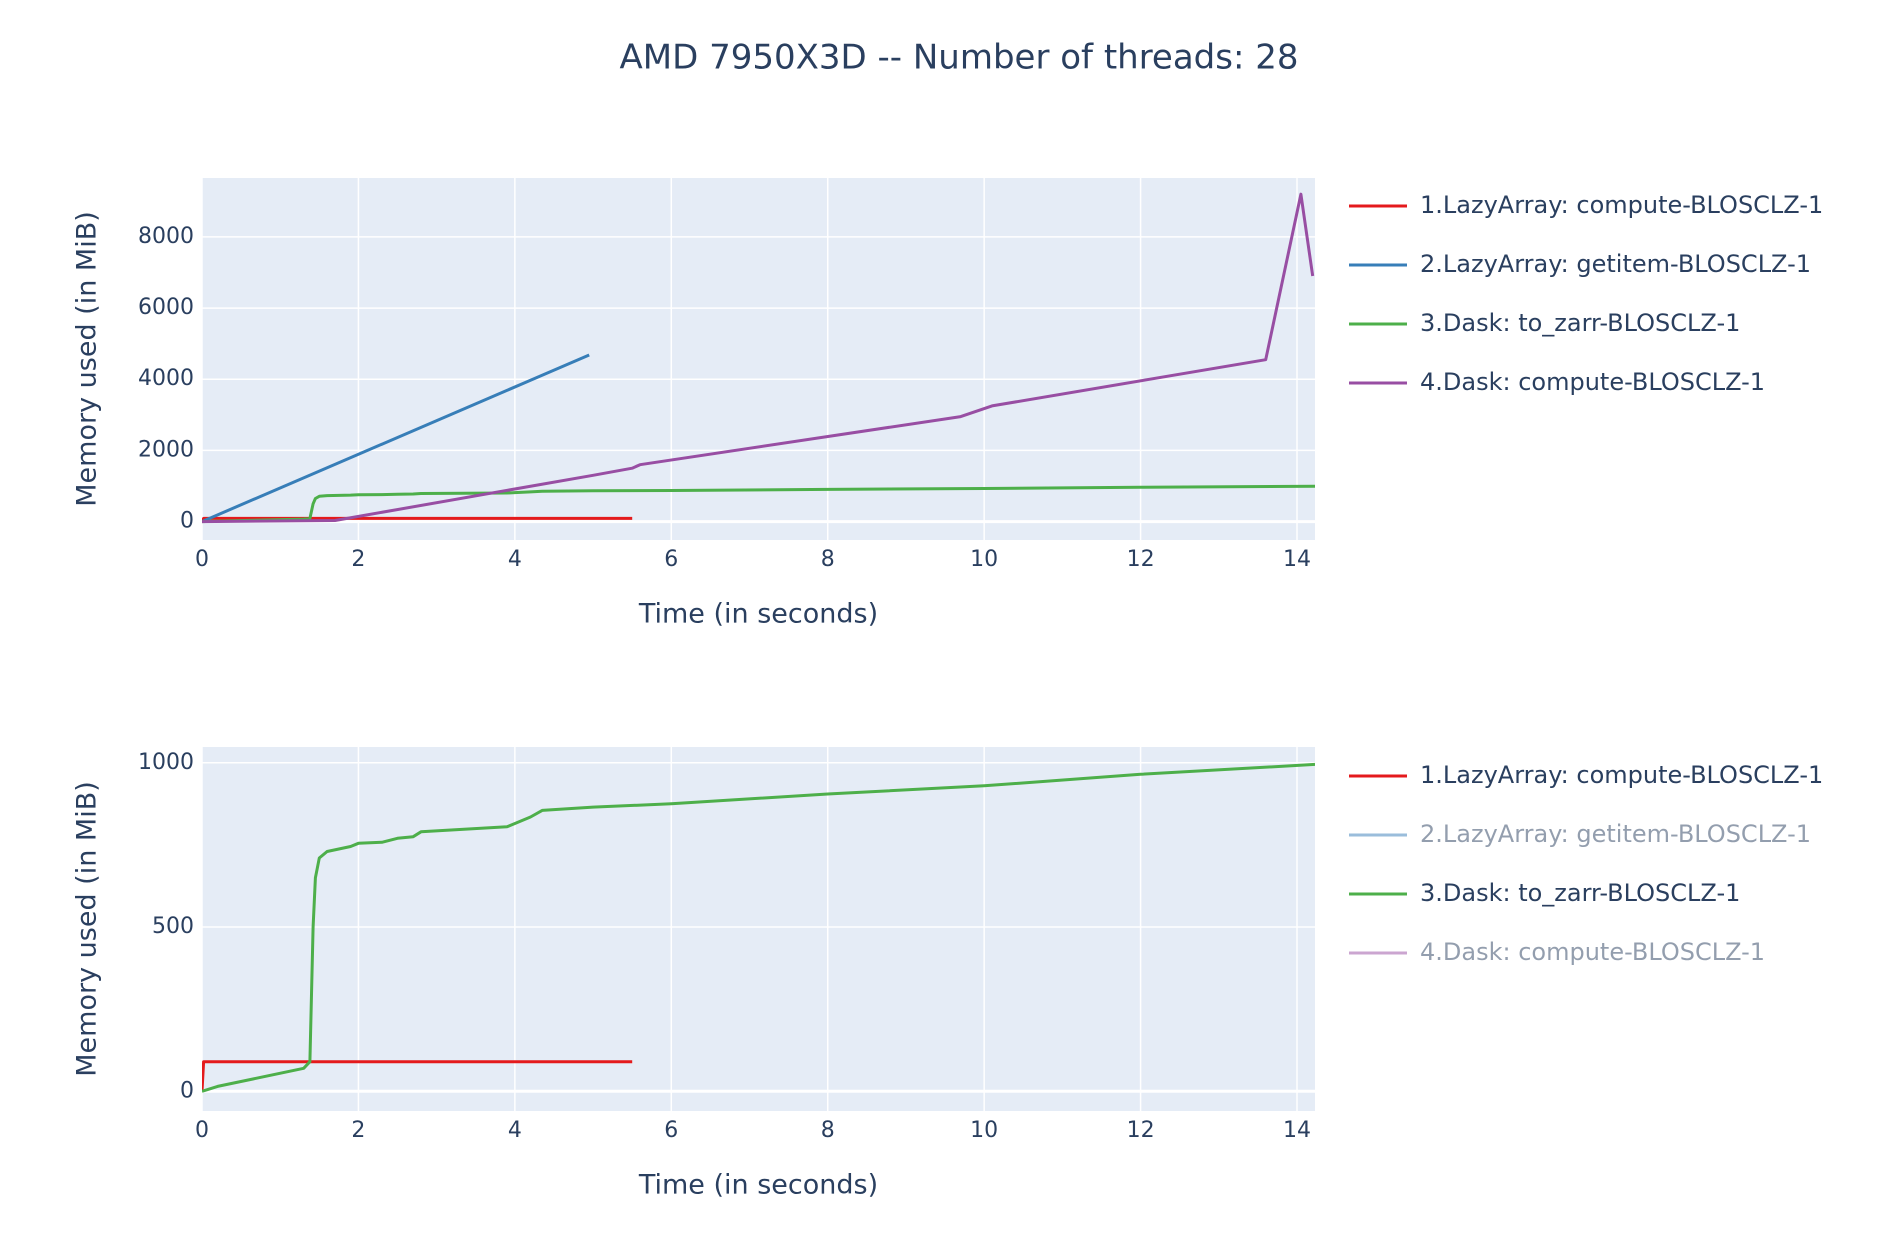 The width and height of the screenshot is (1904, 1248). What do you see at coordinates (166, 236) in the screenshot?
I see `y-tick-label: 8000` at bounding box center [166, 236].